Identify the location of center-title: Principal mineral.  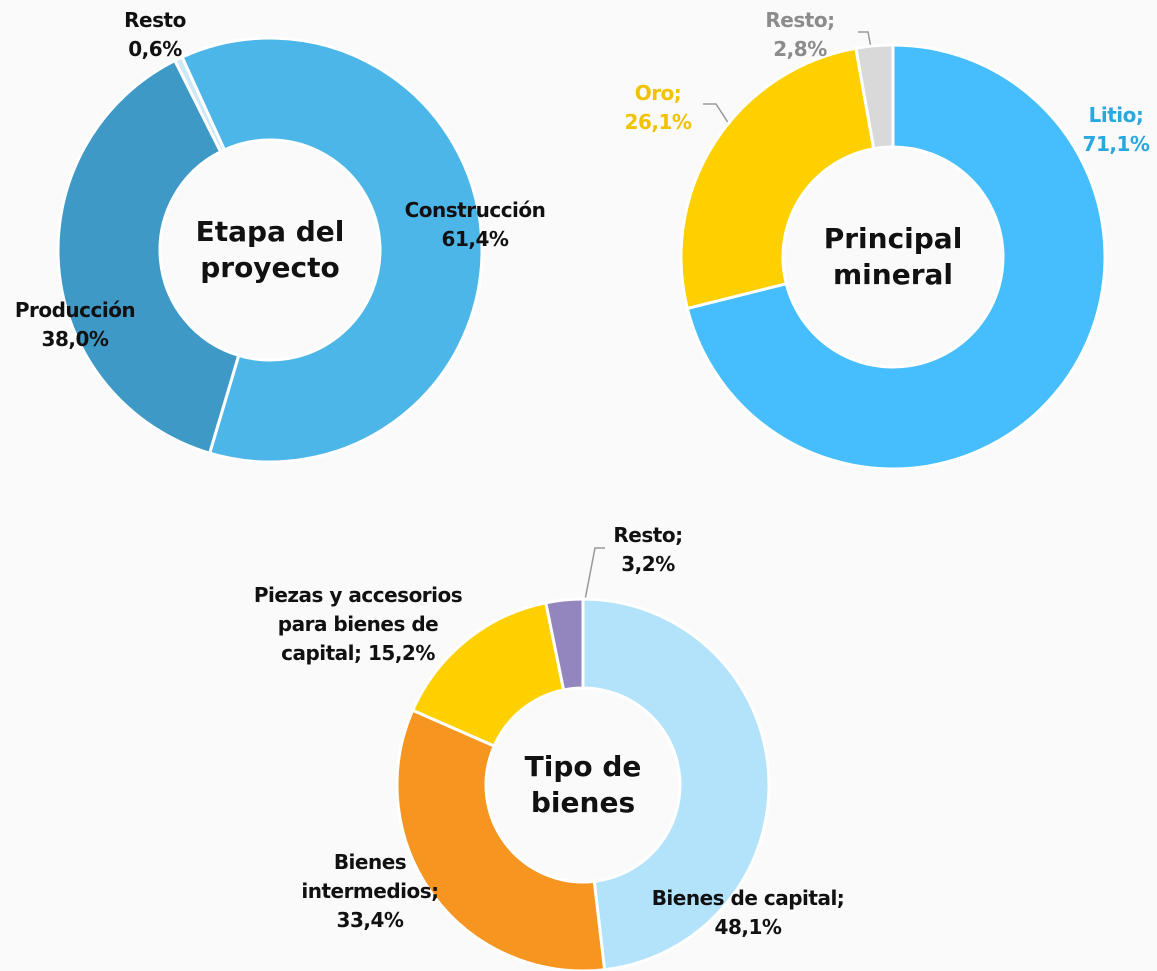
(893, 256).